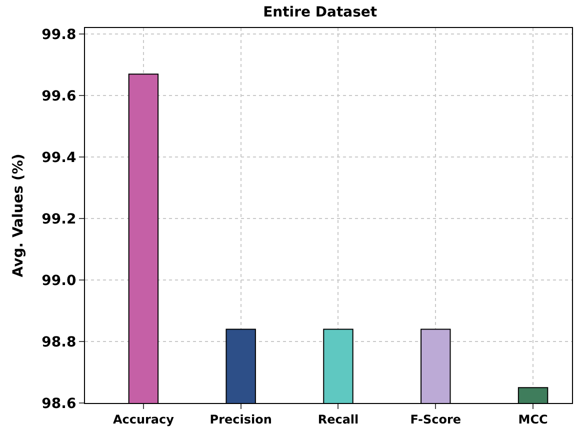  What do you see at coordinates (59, 280) in the screenshot?
I see `y-tick-label: 99.0` at bounding box center [59, 280].